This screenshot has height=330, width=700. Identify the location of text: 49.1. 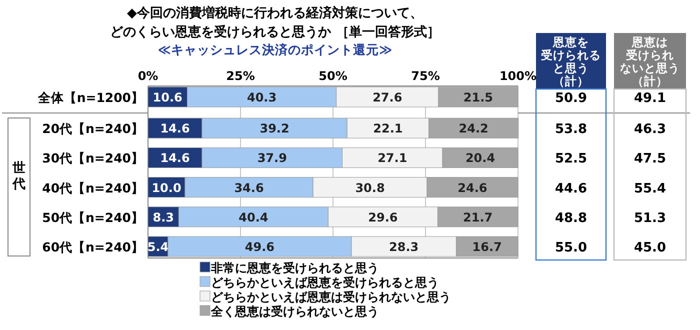
(650, 98).